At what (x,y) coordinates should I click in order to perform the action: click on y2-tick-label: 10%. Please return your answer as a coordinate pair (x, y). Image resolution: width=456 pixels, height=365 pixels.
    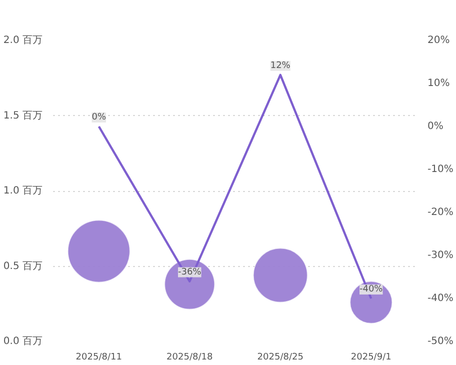
    Looking at the image, I should click on (439, 83).